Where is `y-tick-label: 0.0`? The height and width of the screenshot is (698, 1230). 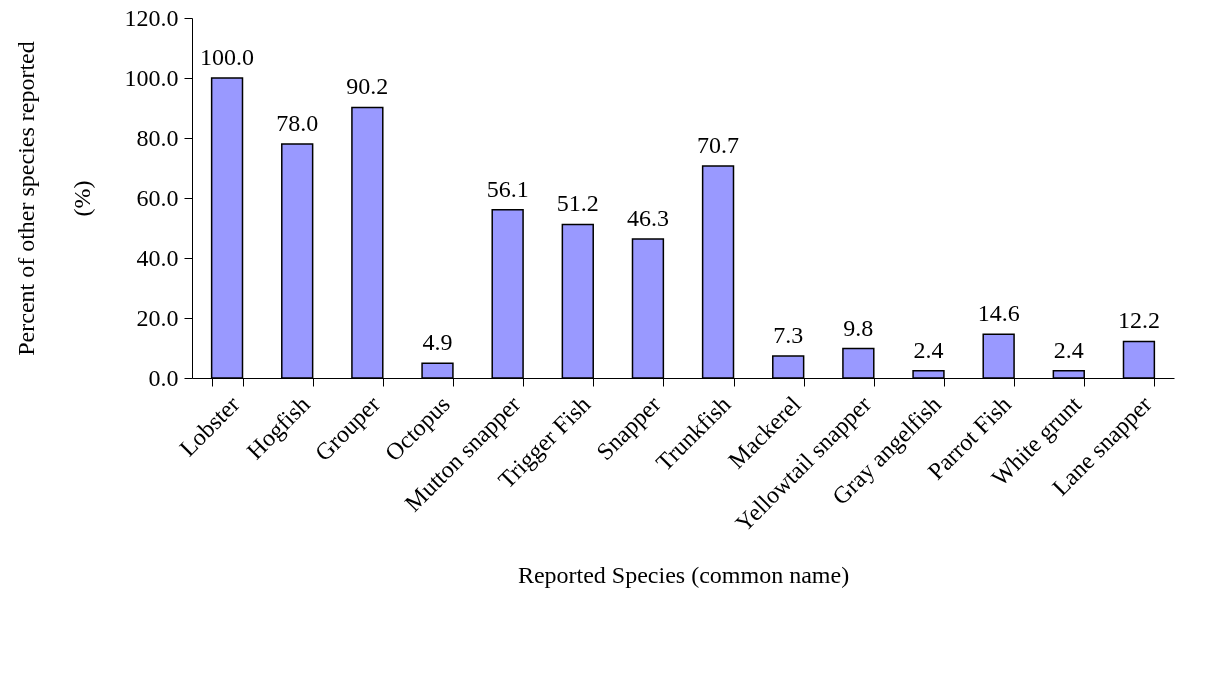 y-tick-label: 0.0 is located at coordinates (163, 377).